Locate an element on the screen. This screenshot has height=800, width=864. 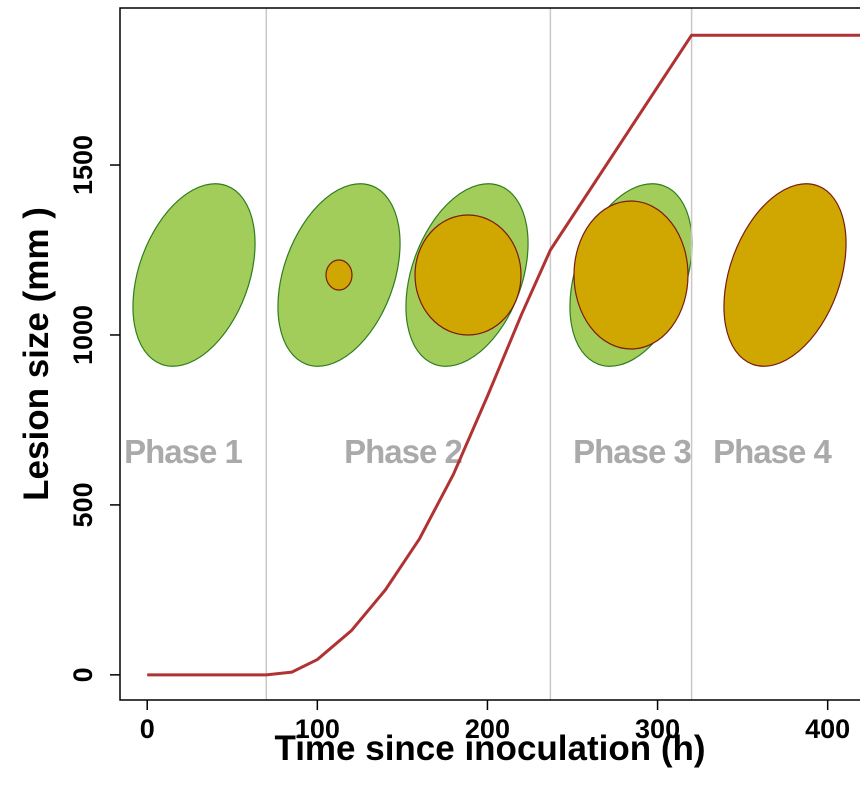
y-tick-label: 1500 is located at coordinates (83, 165).